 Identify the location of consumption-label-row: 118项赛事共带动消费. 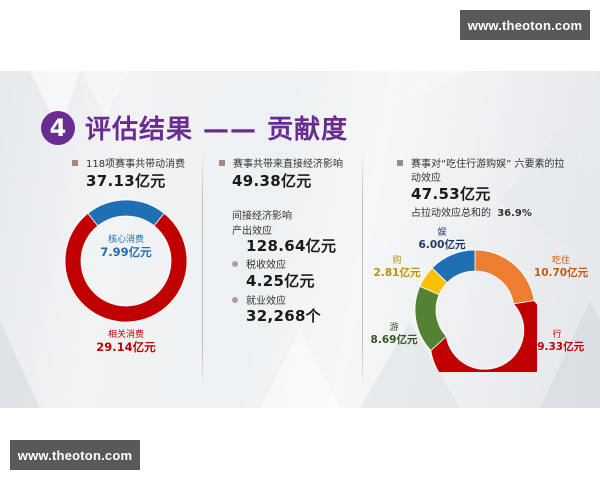
(128, 162).